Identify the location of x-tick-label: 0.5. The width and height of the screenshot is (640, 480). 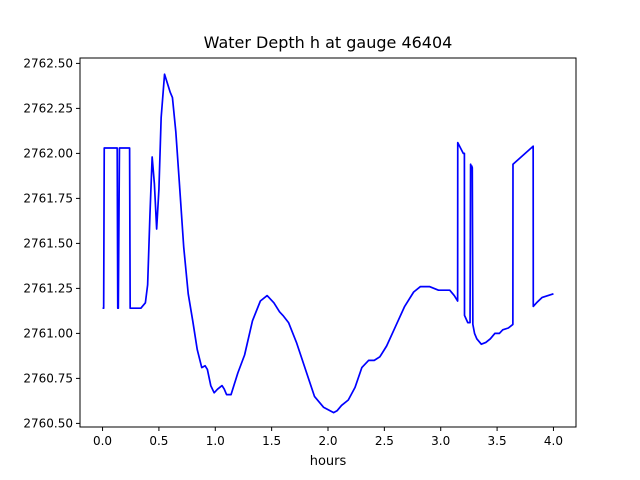
(158, 441).